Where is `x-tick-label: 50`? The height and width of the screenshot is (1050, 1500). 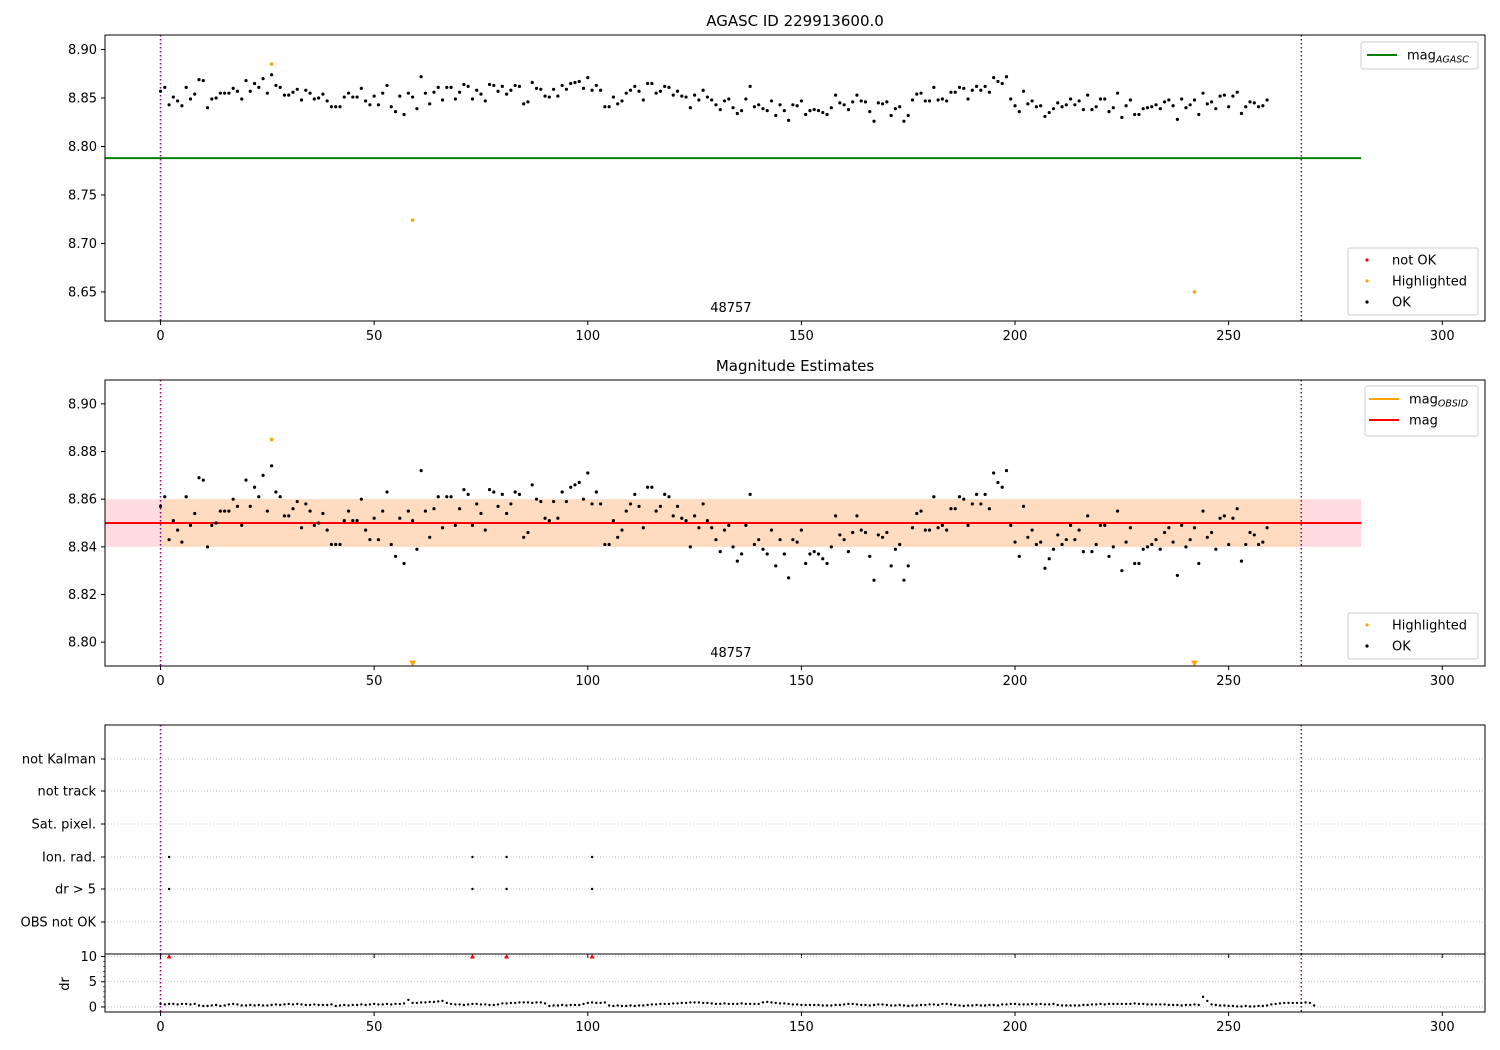 x-tick-label: 50 is located at coordinates (374, 681).